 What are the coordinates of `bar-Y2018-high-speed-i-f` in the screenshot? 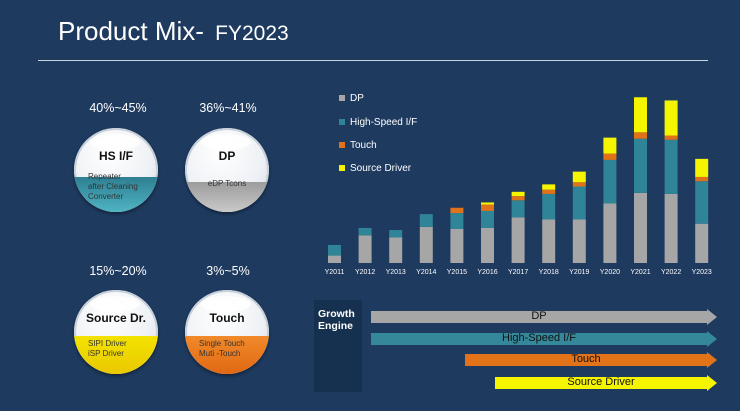 It's located at (549, 206).